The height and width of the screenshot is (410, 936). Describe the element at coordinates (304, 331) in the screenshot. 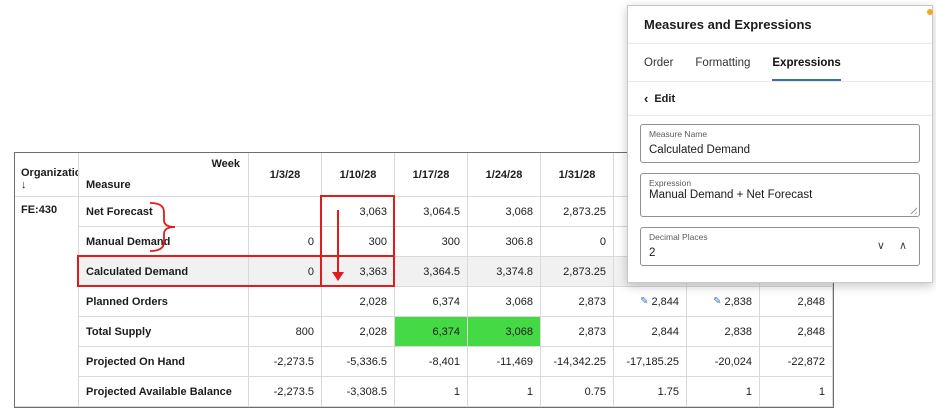

I see `cell-value: 800` at that location.